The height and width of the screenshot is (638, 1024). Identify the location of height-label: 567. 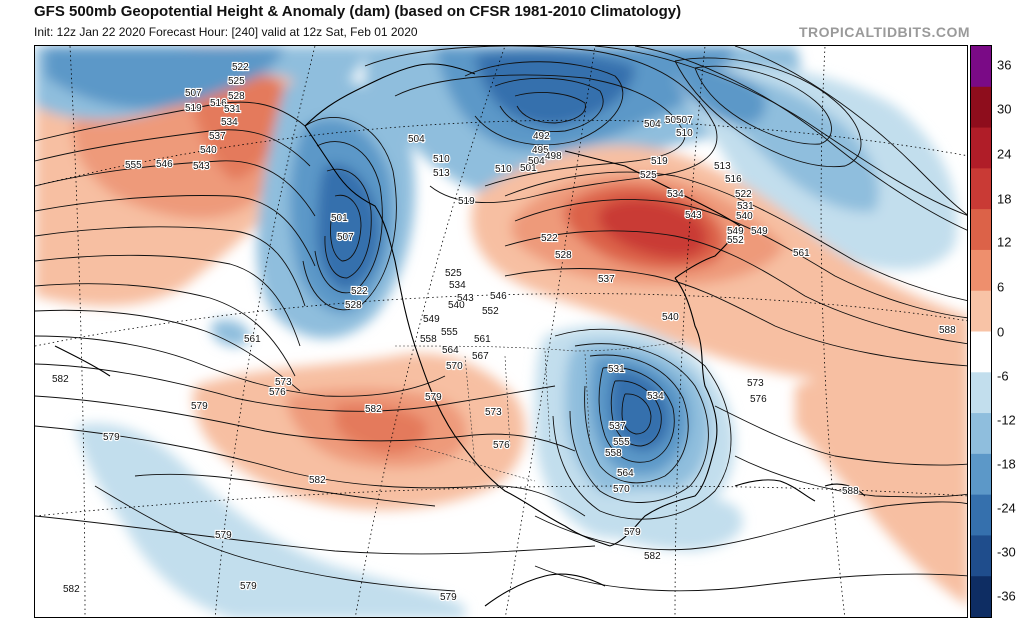
(480, 356).